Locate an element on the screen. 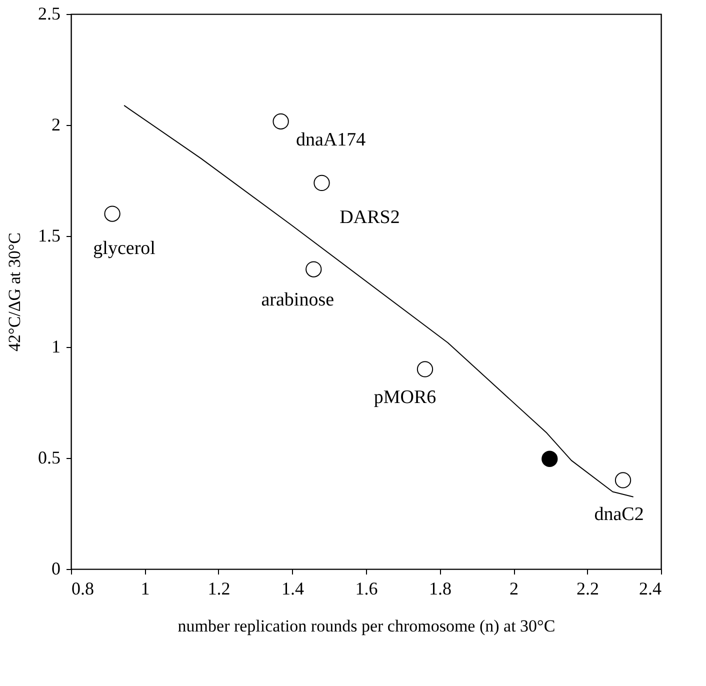 This screenshot has width=706, height=686. x-tick-label: 1.8 is located at coordinates (440, 588).